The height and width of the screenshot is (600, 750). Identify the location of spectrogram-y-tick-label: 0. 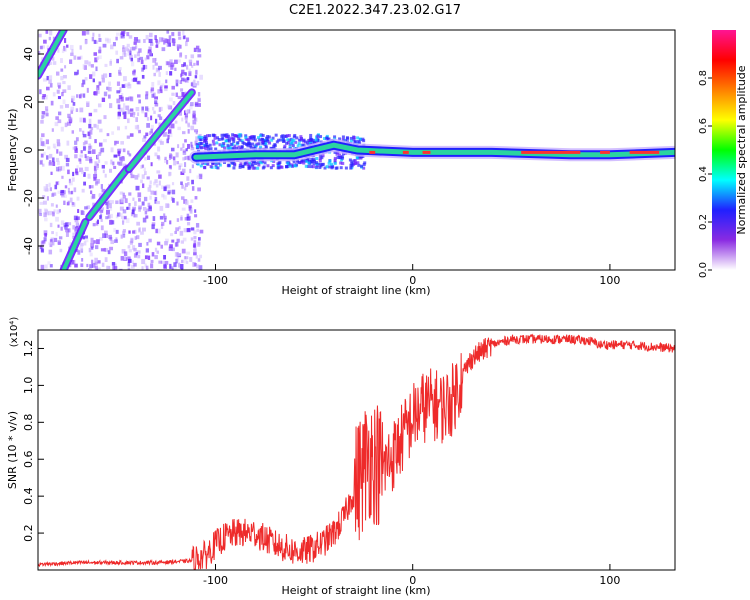
(28, 150).